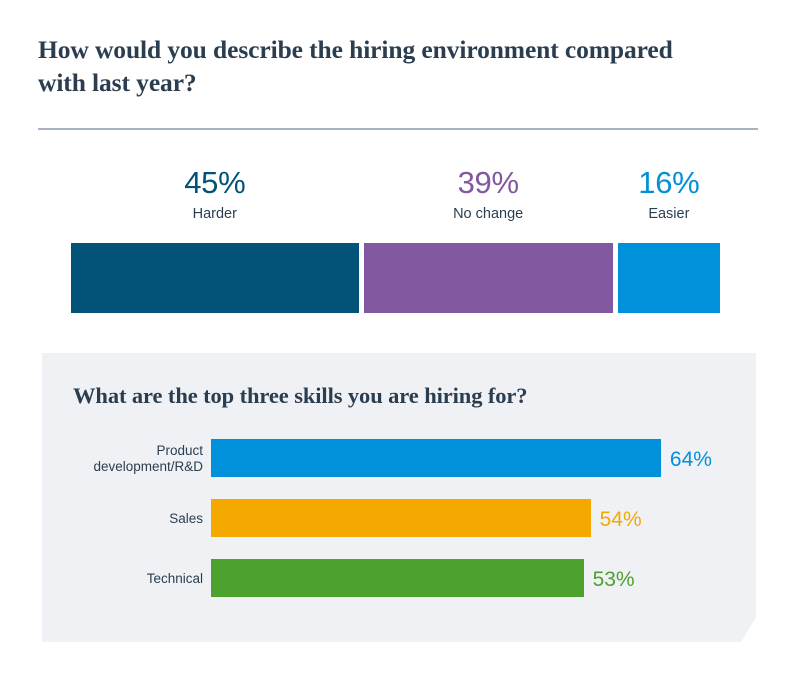 The height and width of the screenshot is (682, 795). What do you see at coordinates (620, 519) in the screenshot?
I see `skill-value-sales: 54%` at bounding box center [620, 519].